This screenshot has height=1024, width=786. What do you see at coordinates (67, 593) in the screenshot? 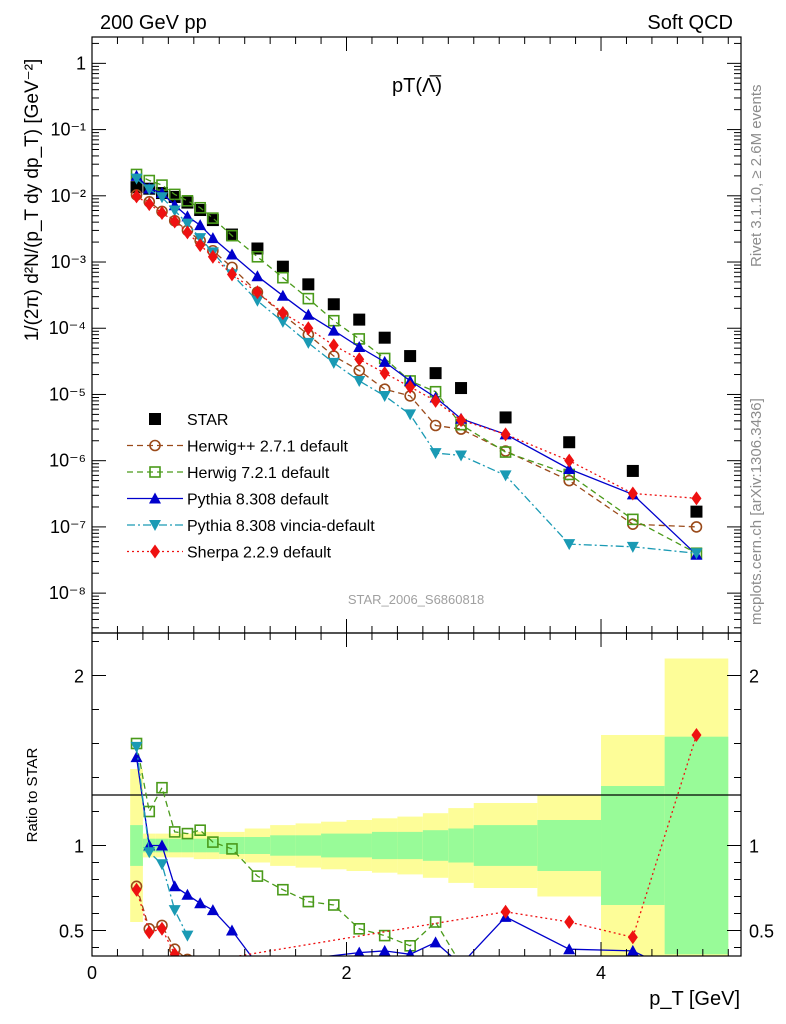
I see `y-tick-label-8: 10⁻⁸` at bounding box center [67, 593].